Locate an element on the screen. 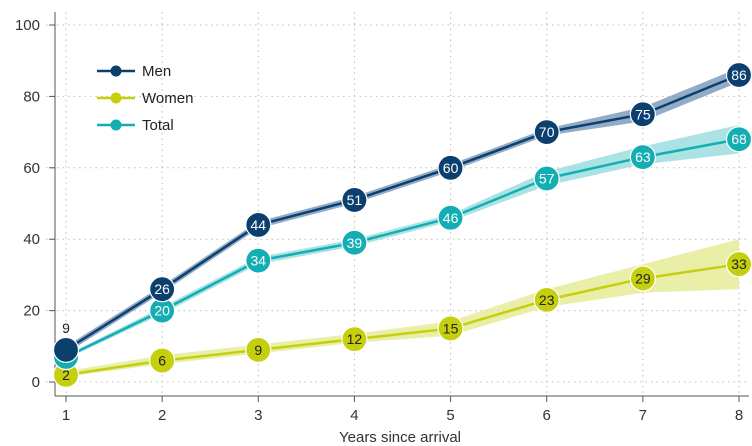  point-women: 15 is located at coordinates (450, 328).